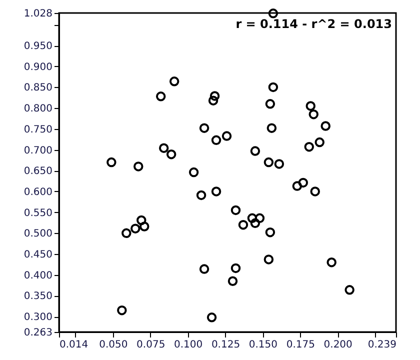  I want to click on y-tick-label: 0.300, so click(38, 318).